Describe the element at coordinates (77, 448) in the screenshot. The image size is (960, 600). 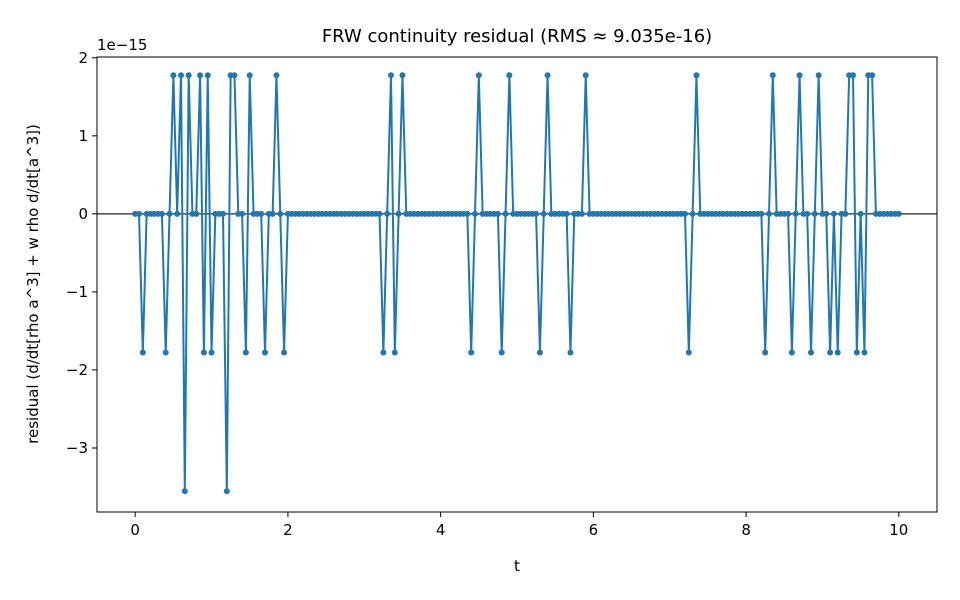
I see `y-tick-label: −3` at that location.